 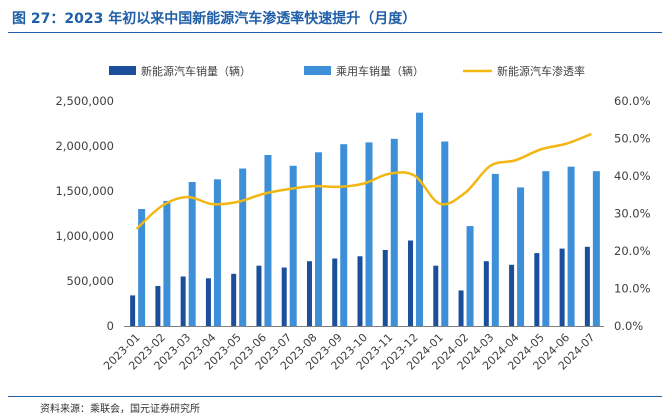 What do you see at coordinates (84, 101) in the screenshot?
I see `left-tick-label: 2,500,000` at bounding box center [84, 101].